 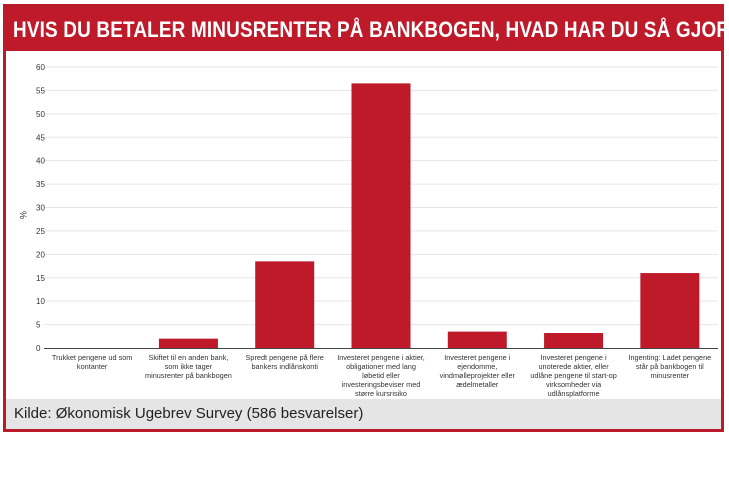 What do you see at coordinates (40, 301) in the screenshot?
I see `y-tick-label: 10` at bounding box center [40, 301].